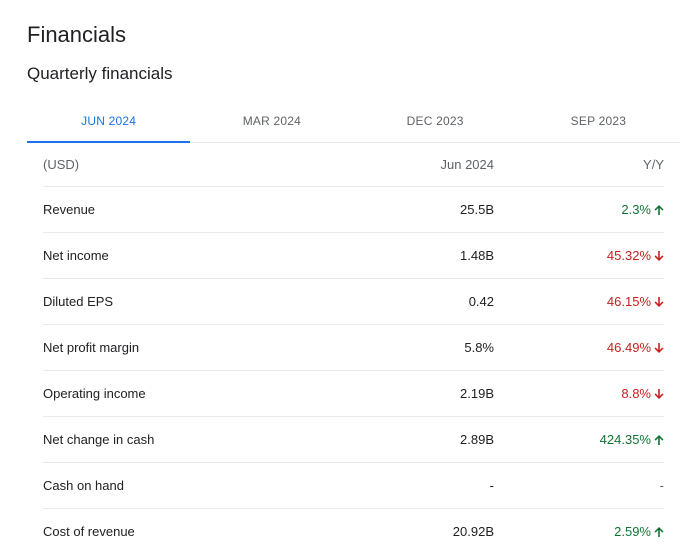 This screenshot has width=683, height=554. Describe the element at coordinates (628, 255) in the screenshot. I see `yoy-change-value: 45.32%` at that location.